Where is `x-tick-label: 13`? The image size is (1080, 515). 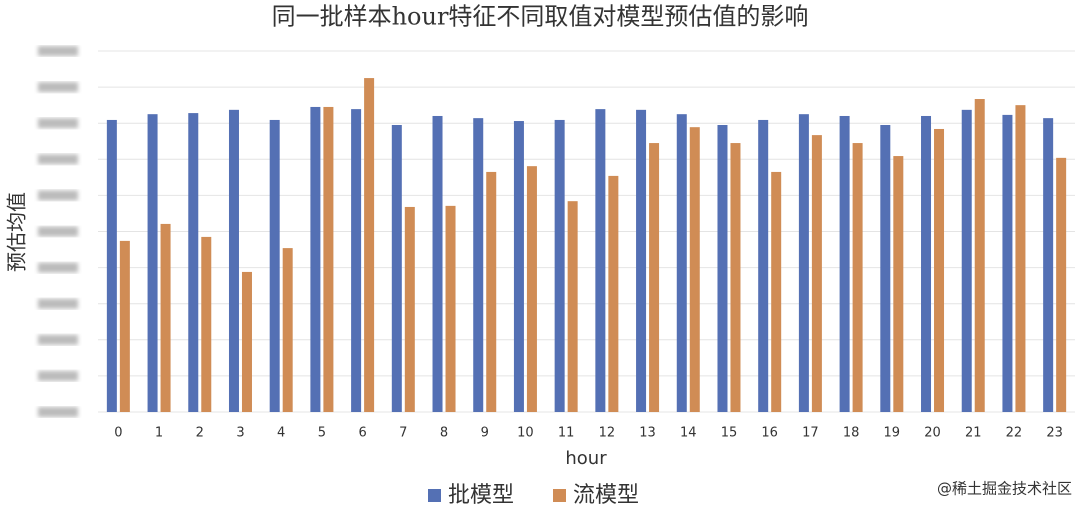 x-tick-label: 13 is located at coordinates (647, 433).